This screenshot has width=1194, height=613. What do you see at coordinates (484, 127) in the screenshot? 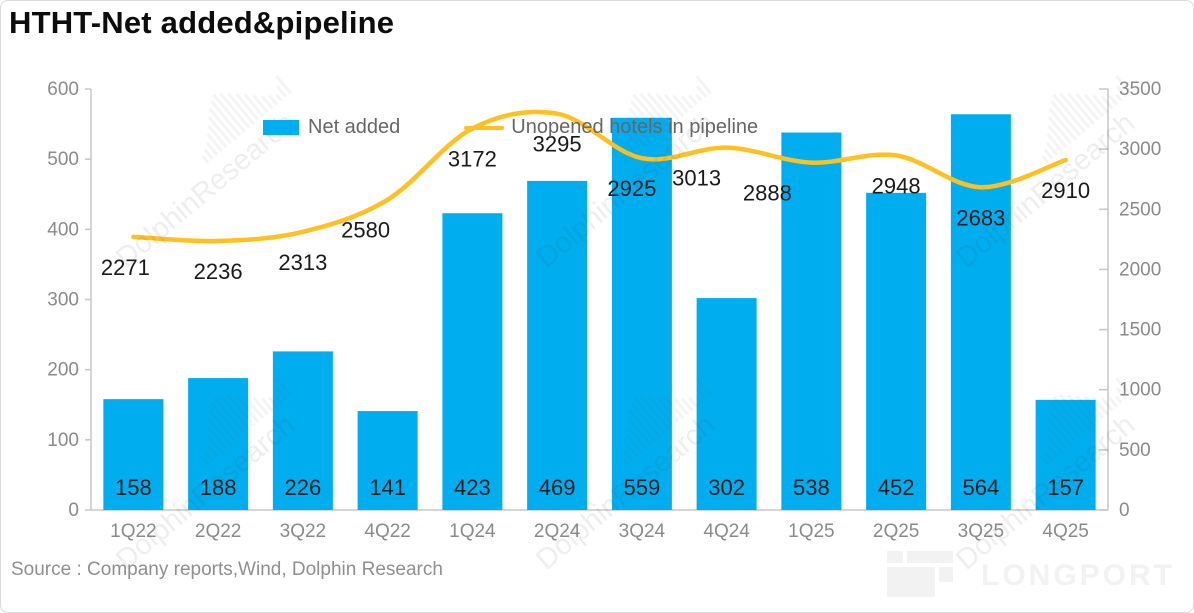
I see `line-swatch-icon` at bounding box center [484, 127].